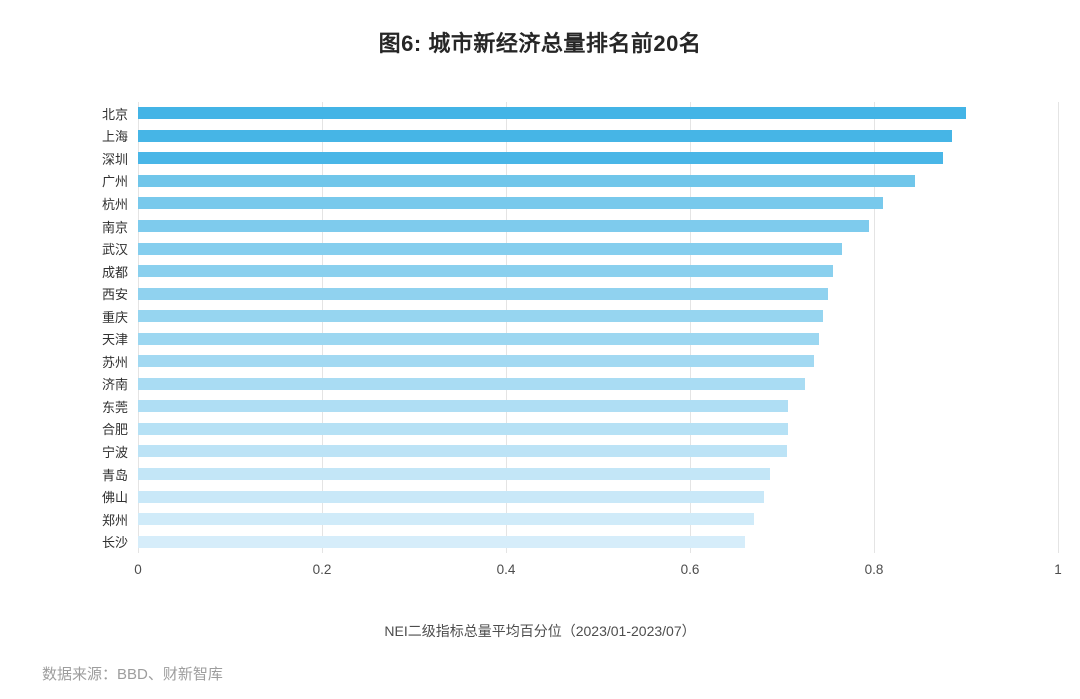 This screenshot has width=1080, height=699. What do you see at coordinates (478, 338) in the screenshot?
I see `bar-天津` at bounding box center [478, 338].